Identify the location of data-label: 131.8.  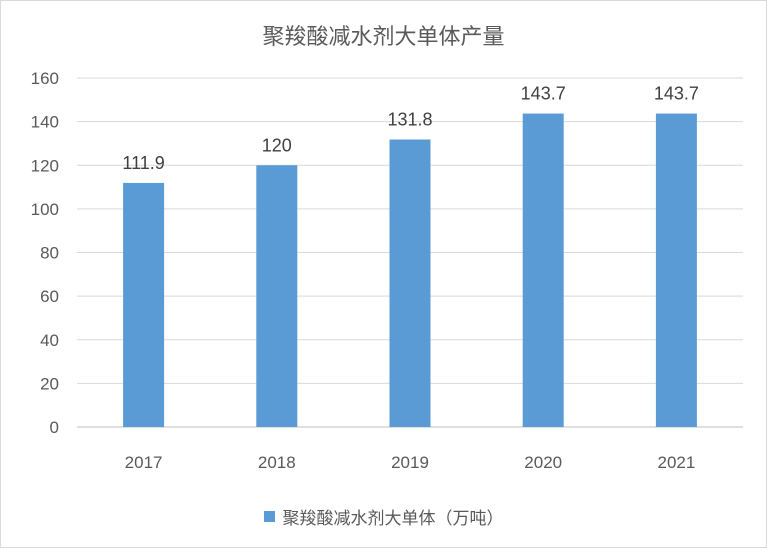
(409, 120).